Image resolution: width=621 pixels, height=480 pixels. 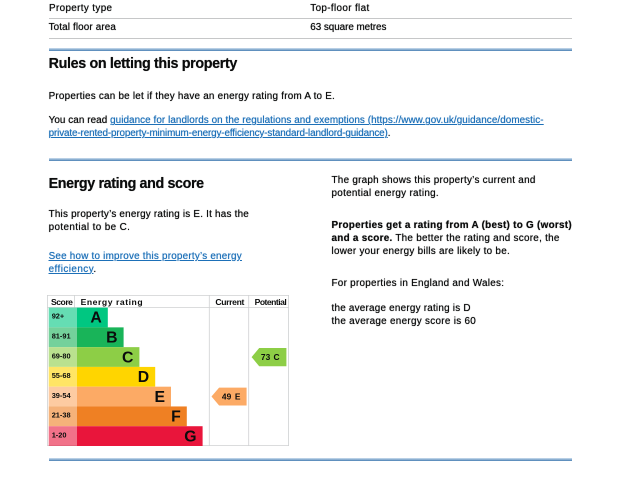 I want to click on svg-text: 21-38, so click(x=61, y=415).